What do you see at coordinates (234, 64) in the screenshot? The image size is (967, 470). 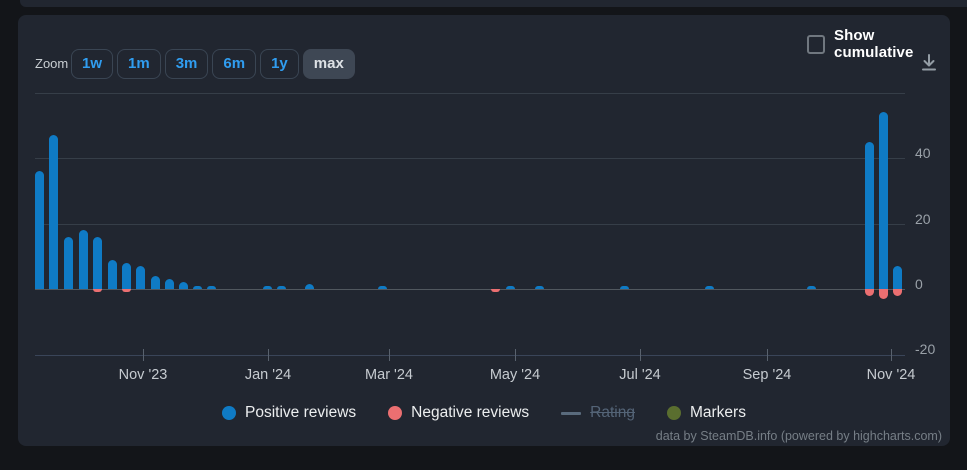 I see `range-button-6m: 6m` at bounding box center [234, 64].